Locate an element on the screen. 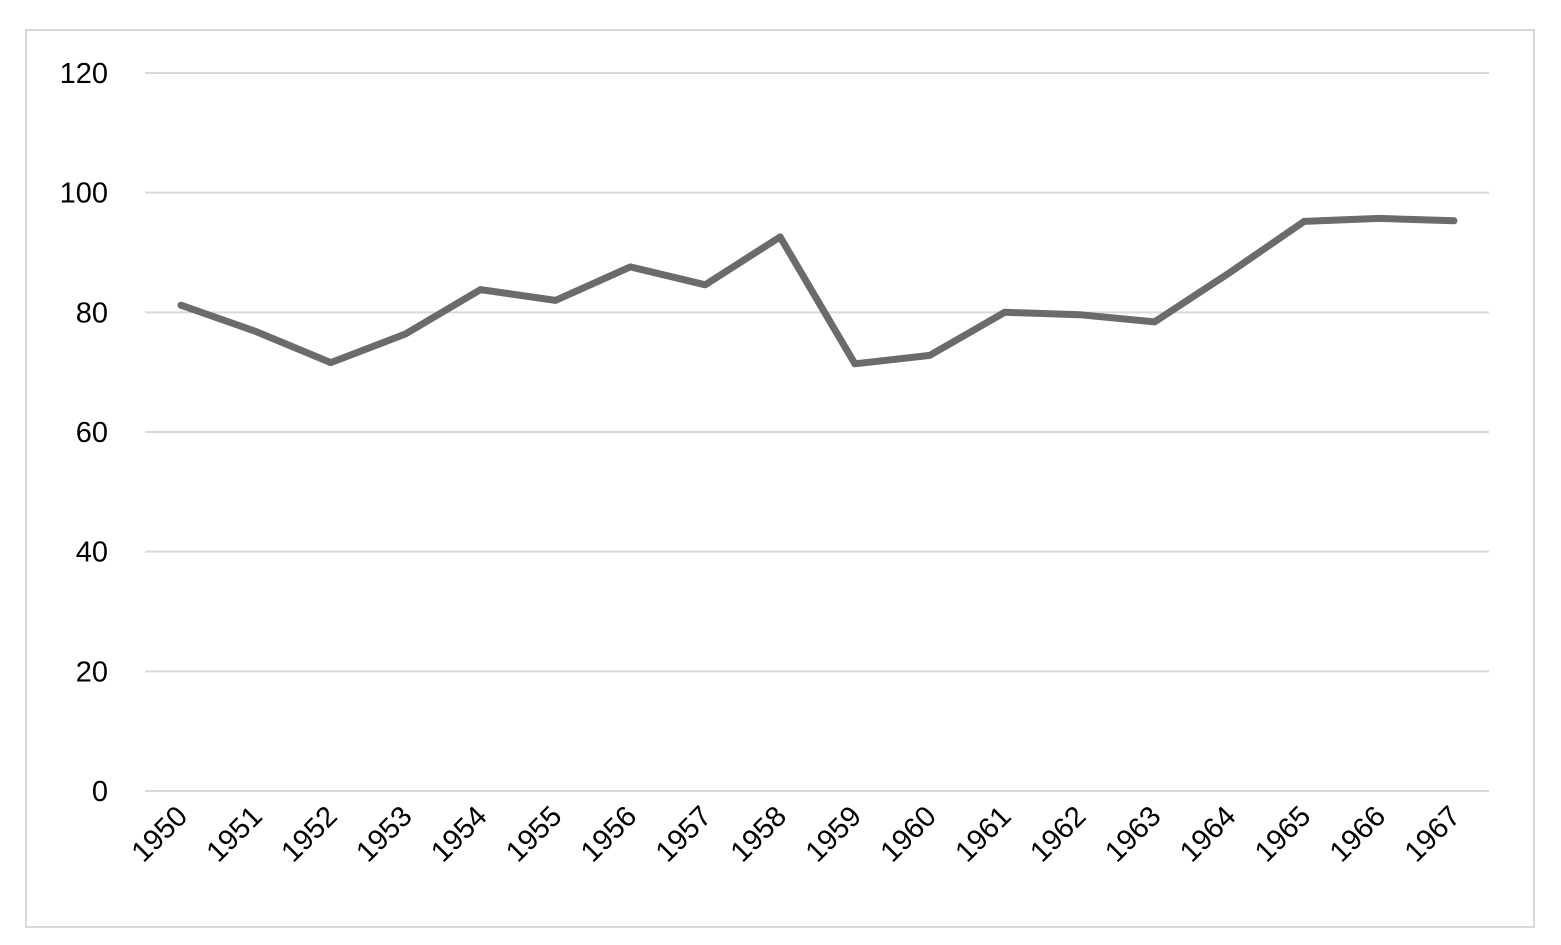 The image size is (1561, 945). data-point-1959 is located at coordinates (854, 363).